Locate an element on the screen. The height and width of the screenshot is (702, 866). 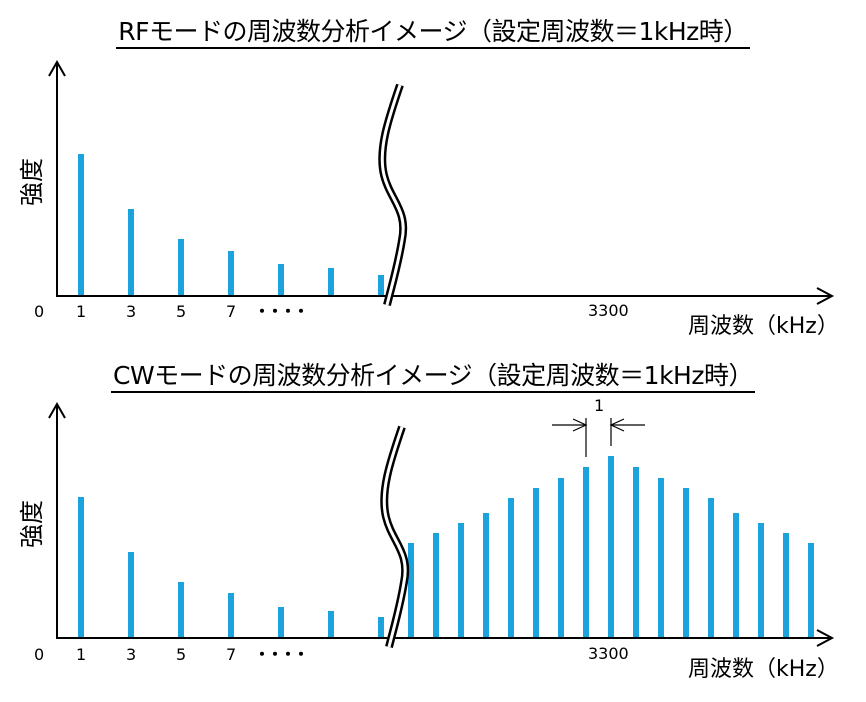
cw-bars-carrier is located at coordinates (611, 547).